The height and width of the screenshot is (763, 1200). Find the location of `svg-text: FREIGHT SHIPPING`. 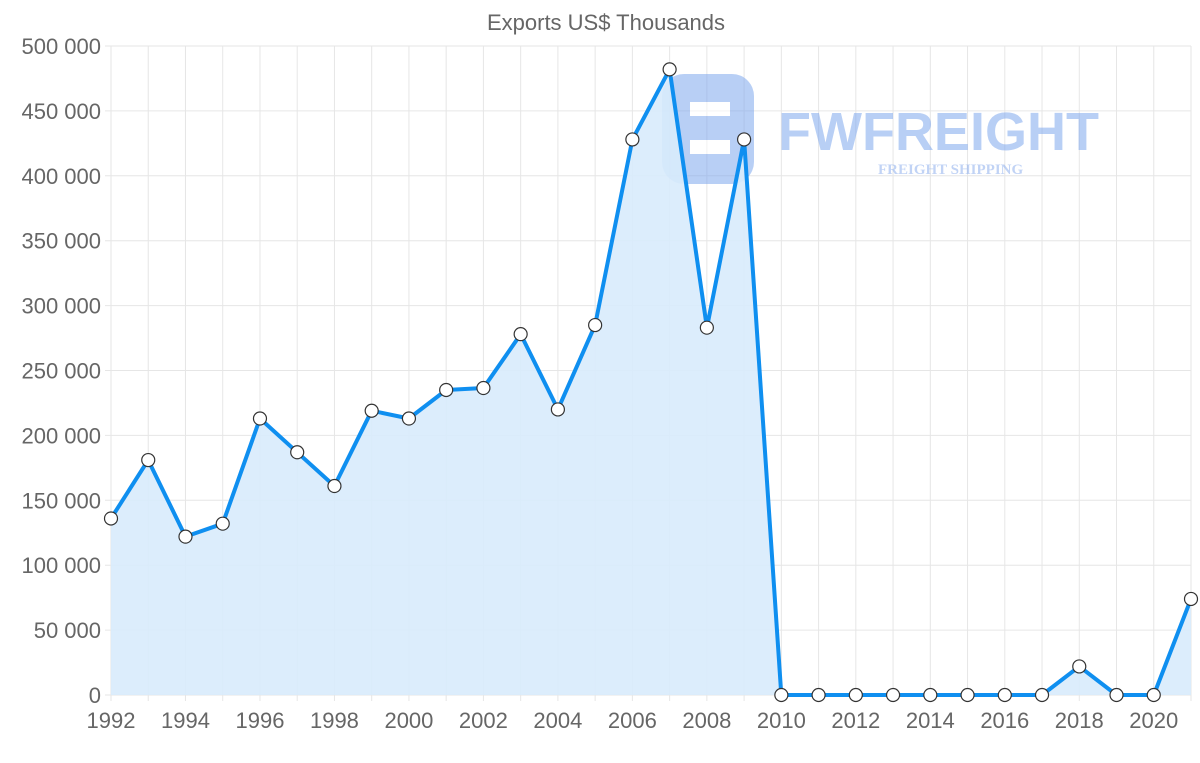

svg-text: FREIGHT SHIPPING is located at coordinates (950, 170).